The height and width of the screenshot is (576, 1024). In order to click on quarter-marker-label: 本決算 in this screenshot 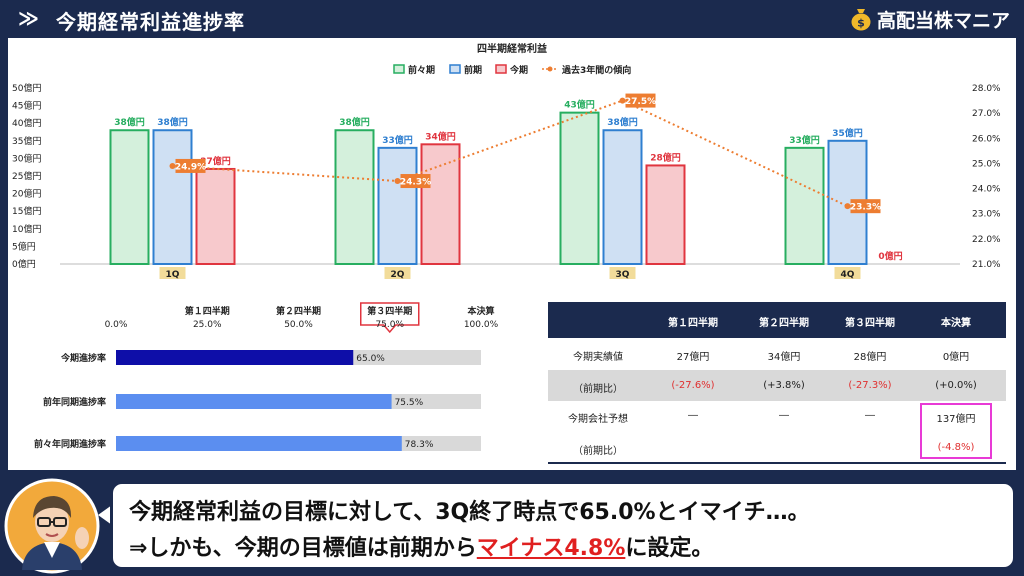, I will do `click(480, 311)`.